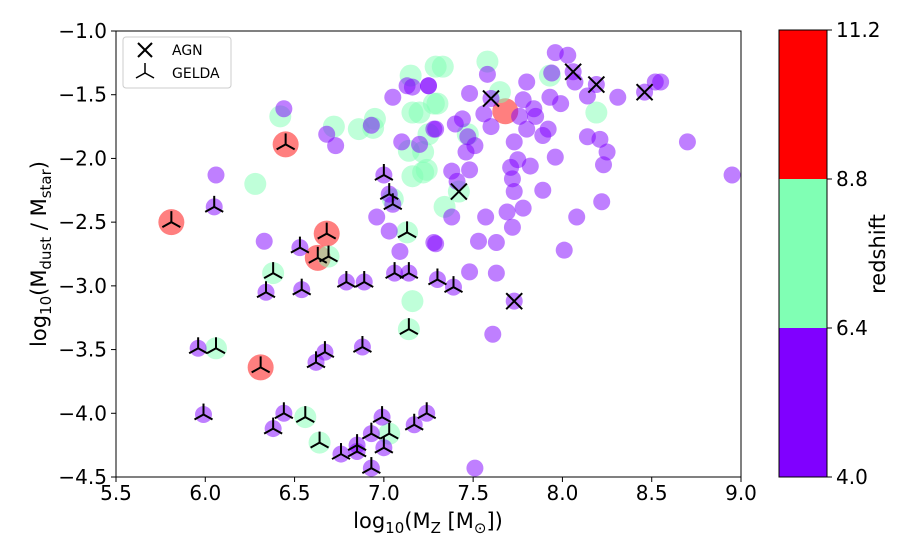 The height and width of the screenshot is (548, 919). I want to click on y-tick-label: −3.0, so click(82, 286).